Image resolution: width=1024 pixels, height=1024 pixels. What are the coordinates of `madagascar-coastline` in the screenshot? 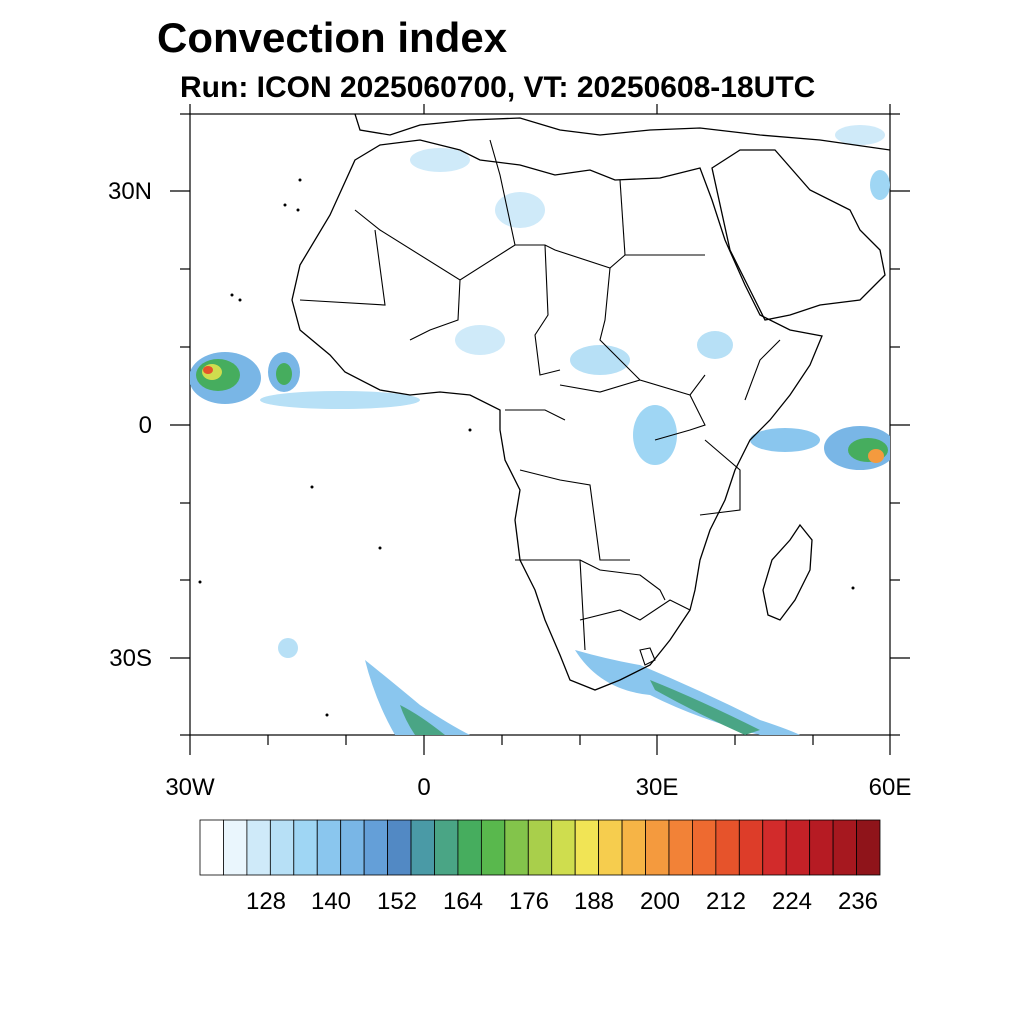 It's located at (787, 572).